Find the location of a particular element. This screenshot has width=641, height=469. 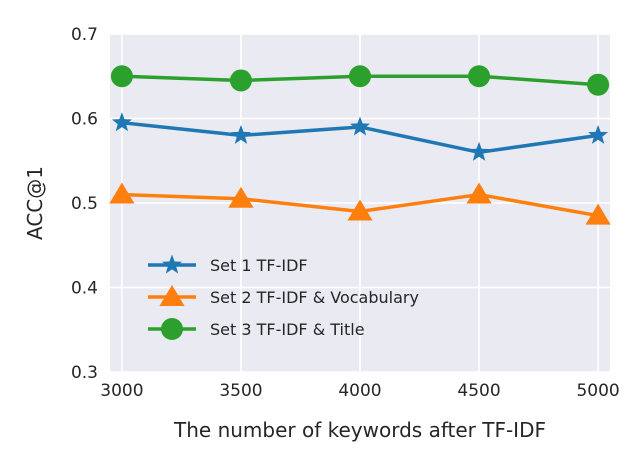

x-tick-label: 4000 is located at coordinates (359, 391).